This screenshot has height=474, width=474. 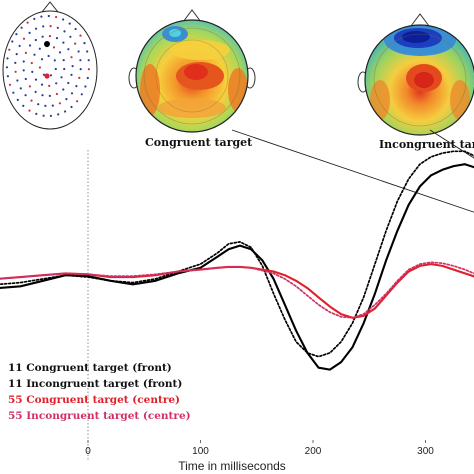 I want to click on x-tick-label: 100, so click(x=200, y=451).